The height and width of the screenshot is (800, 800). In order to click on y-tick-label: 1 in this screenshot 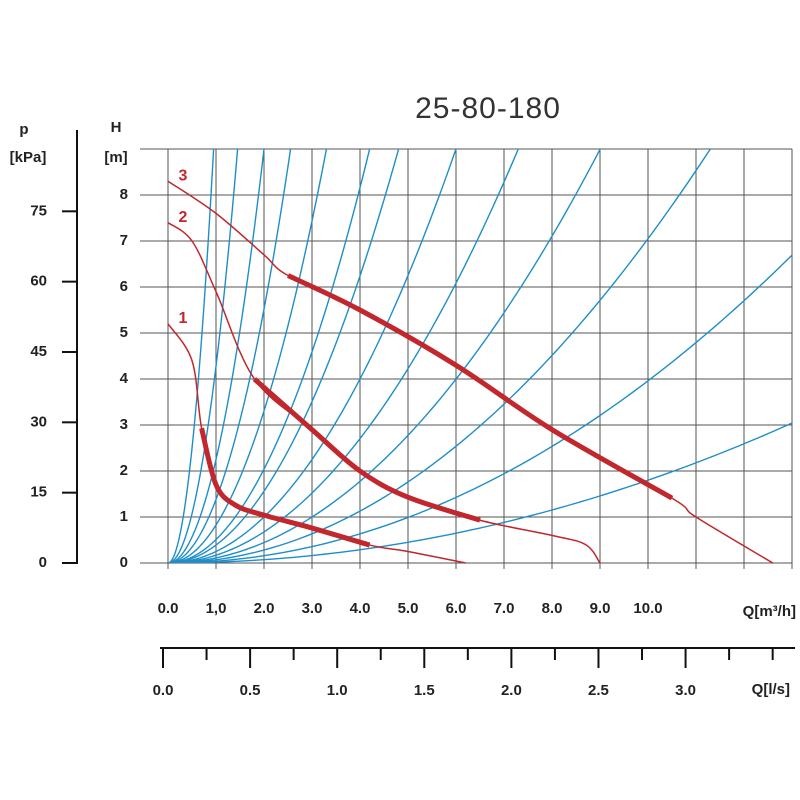, I will do `click(124, 516)`.